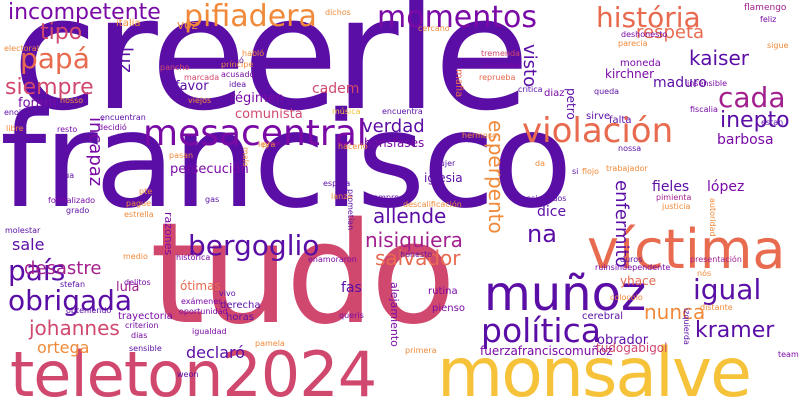  What do you see at coordinates (621, 224) in the screenshot?
I see `word: enfermito` at bounding box center [621, 224].